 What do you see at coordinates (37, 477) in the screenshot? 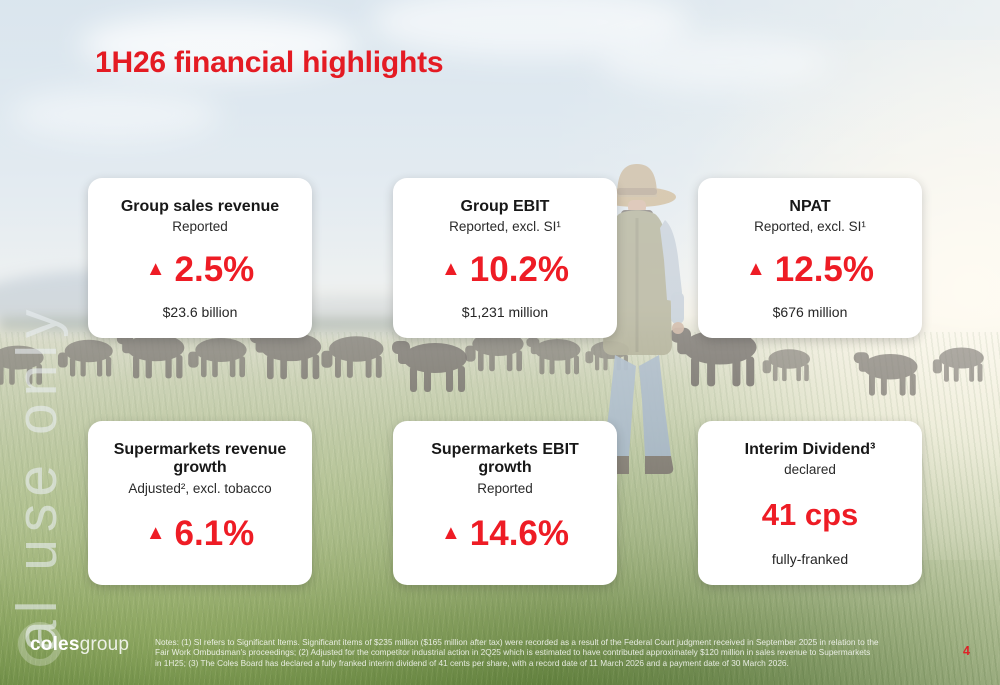
I see `asx-watermark: al use only` at bounding box center [37, 477].